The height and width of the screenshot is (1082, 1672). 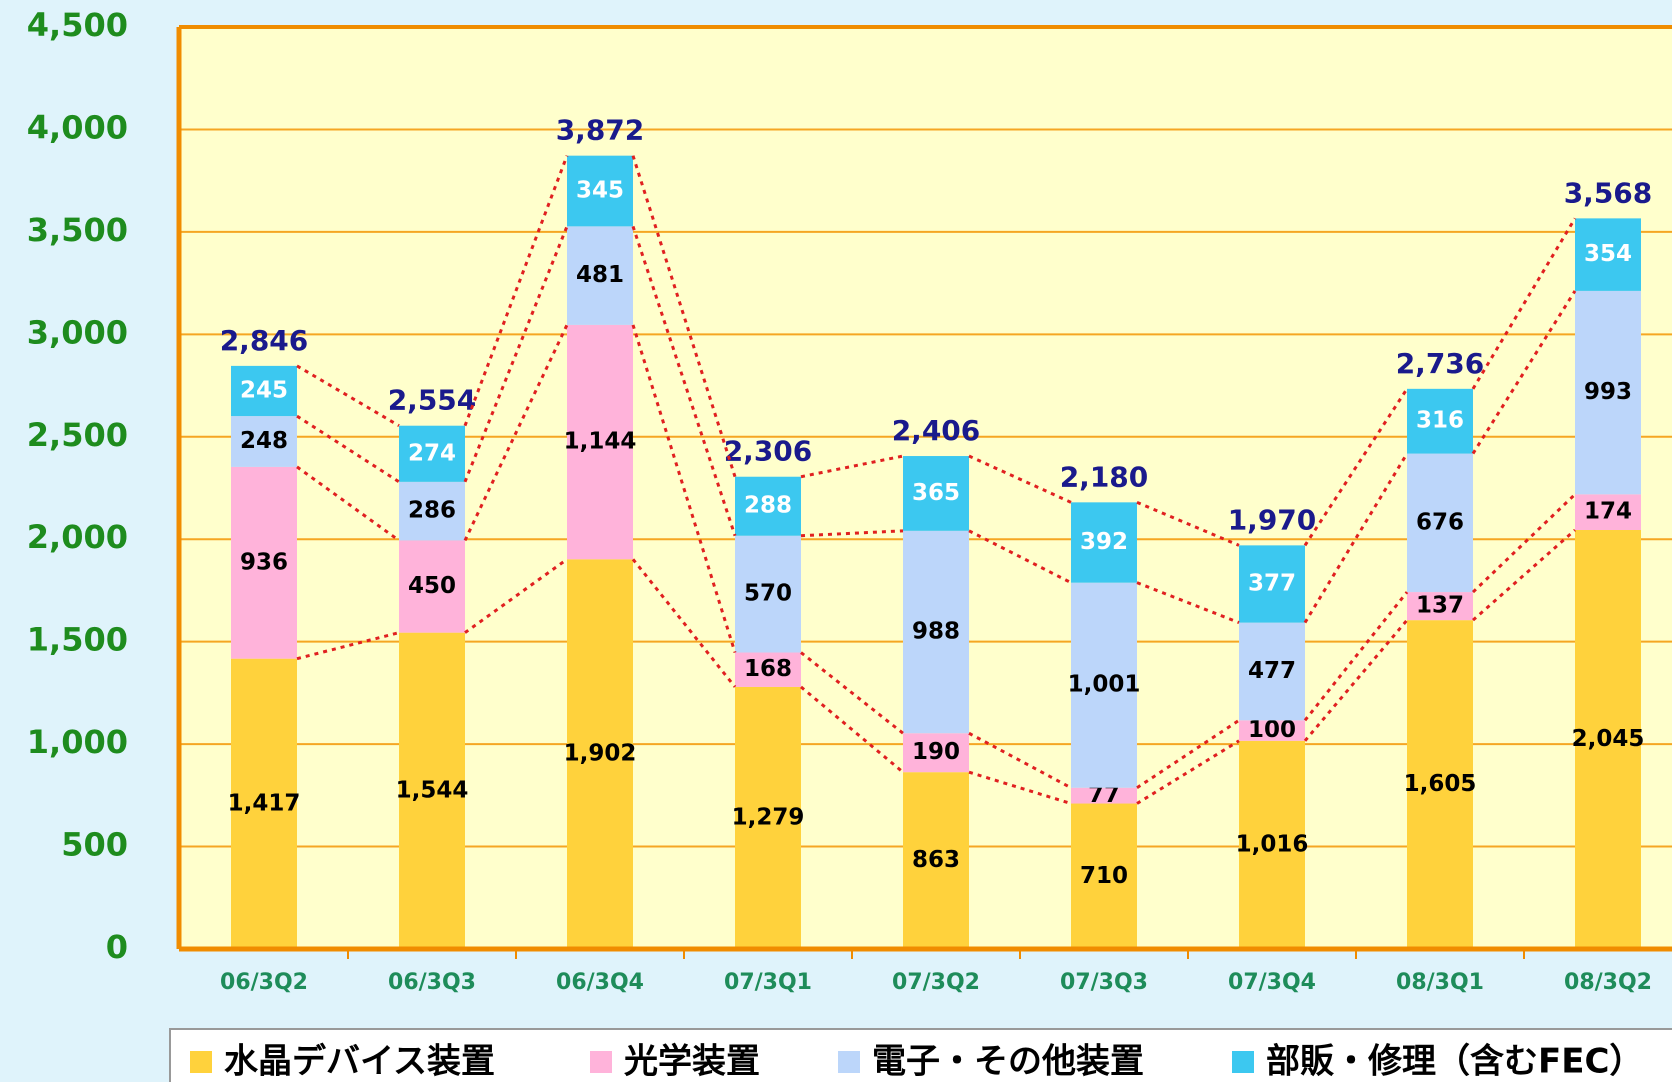 I want to click on data-label: 1,902, so click(x=600, y=754).